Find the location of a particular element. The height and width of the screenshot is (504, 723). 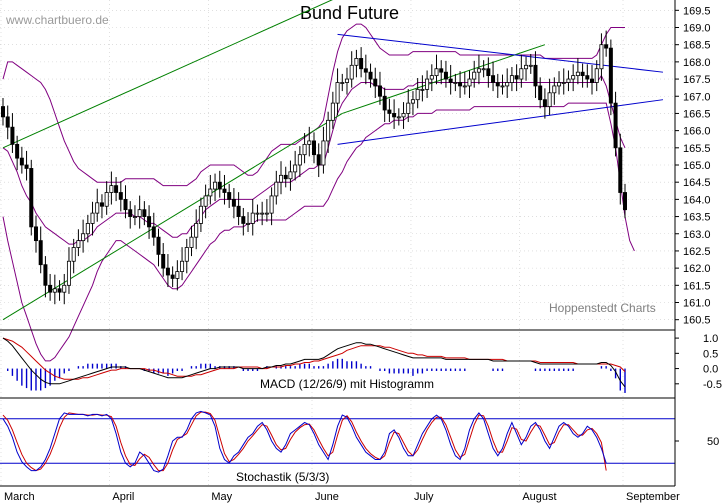

triangle-upper-line is located at coordinates (500, 53).